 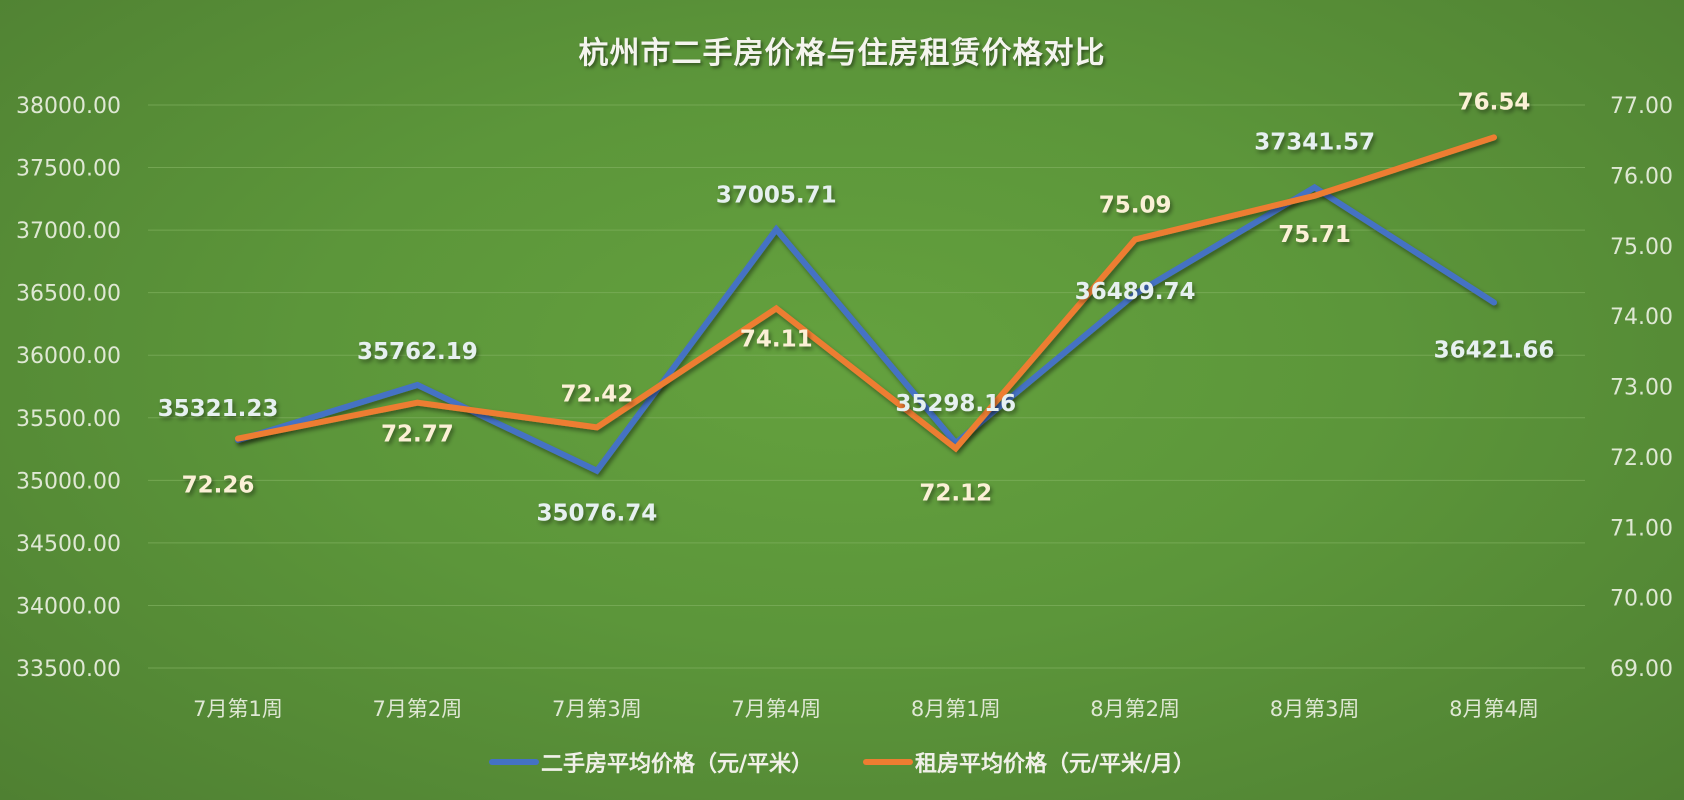 I want to click on x-axis-tick: 7月第2周, so click(x=418, y=709).